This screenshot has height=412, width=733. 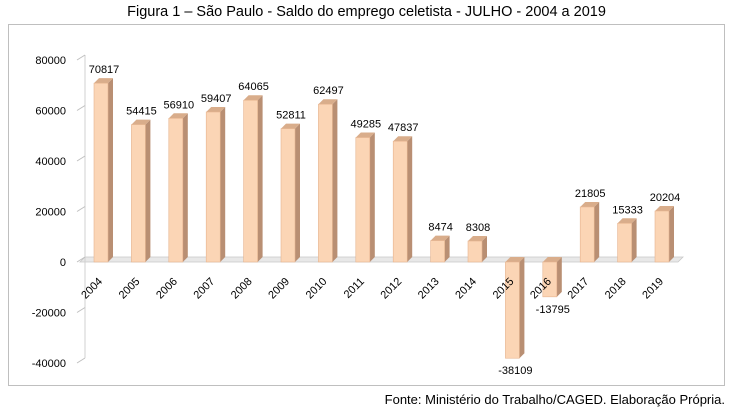 What do you see at coordinates (50, 213) in the screenshot?
I see `y-tick-label: 20000` at bounding box center [50, 213].